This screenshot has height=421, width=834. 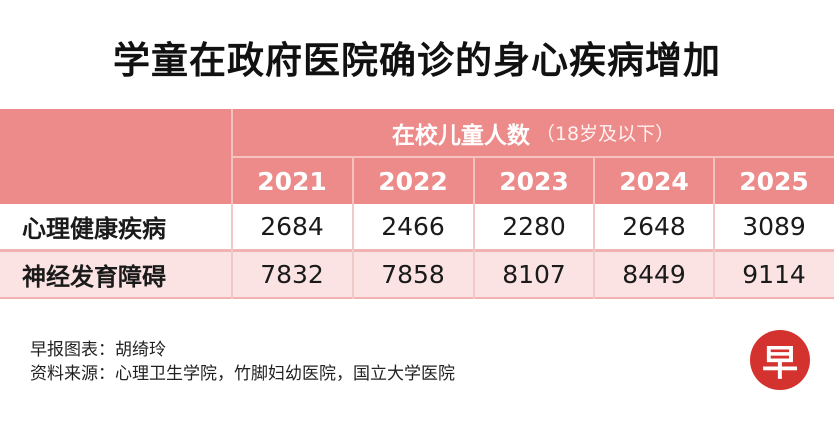 What do you see at coordinates (460, 135) in the screenshot?
I see `column-group-label: 在校儿童人数` at bounding box center [460, 135].